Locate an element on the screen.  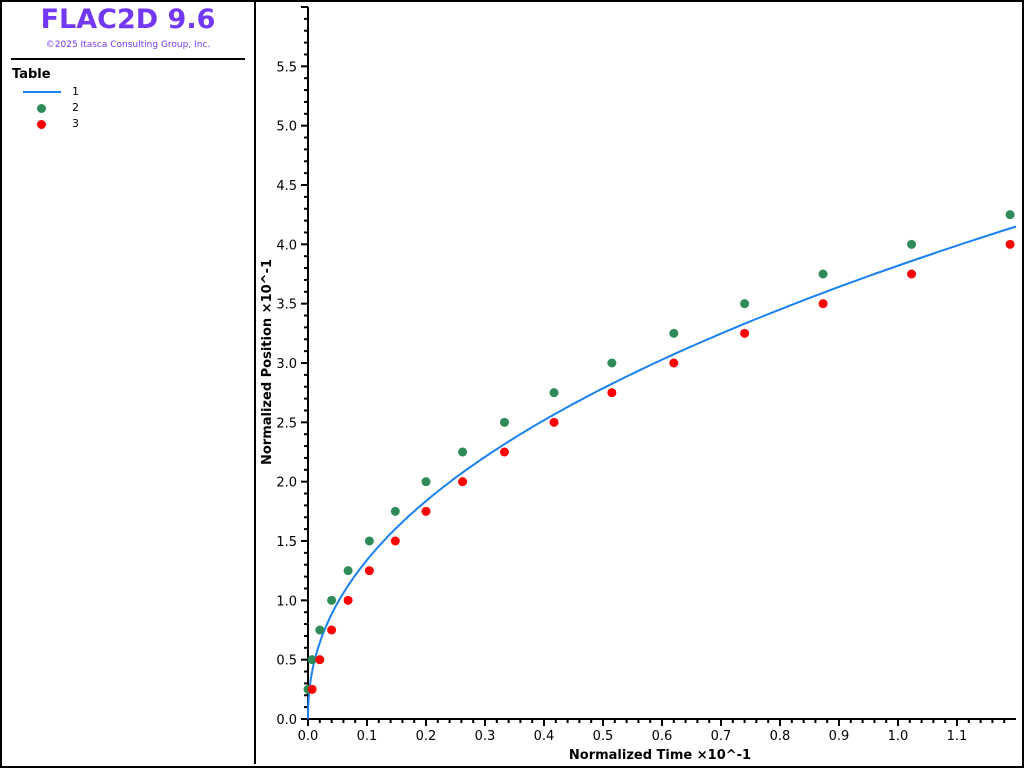
x-axis-title: Normalized Time ×10^-1 is located at coordinates (660, 755).